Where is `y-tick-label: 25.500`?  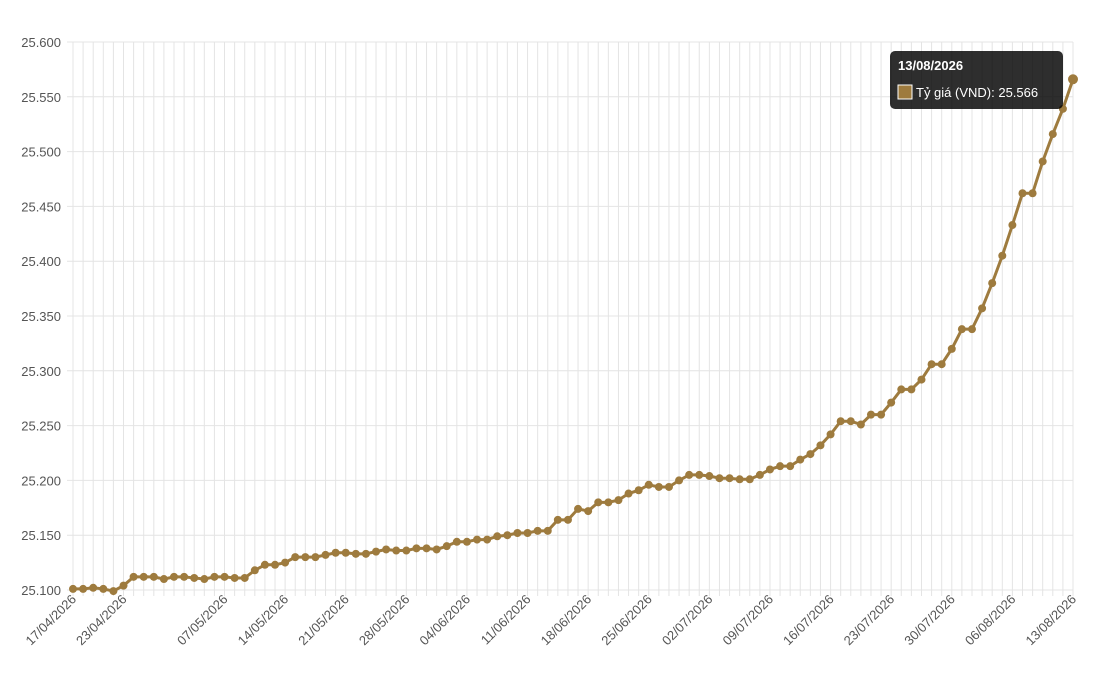
y-tick-label: 25.500 is located at coordinates (41, 152).